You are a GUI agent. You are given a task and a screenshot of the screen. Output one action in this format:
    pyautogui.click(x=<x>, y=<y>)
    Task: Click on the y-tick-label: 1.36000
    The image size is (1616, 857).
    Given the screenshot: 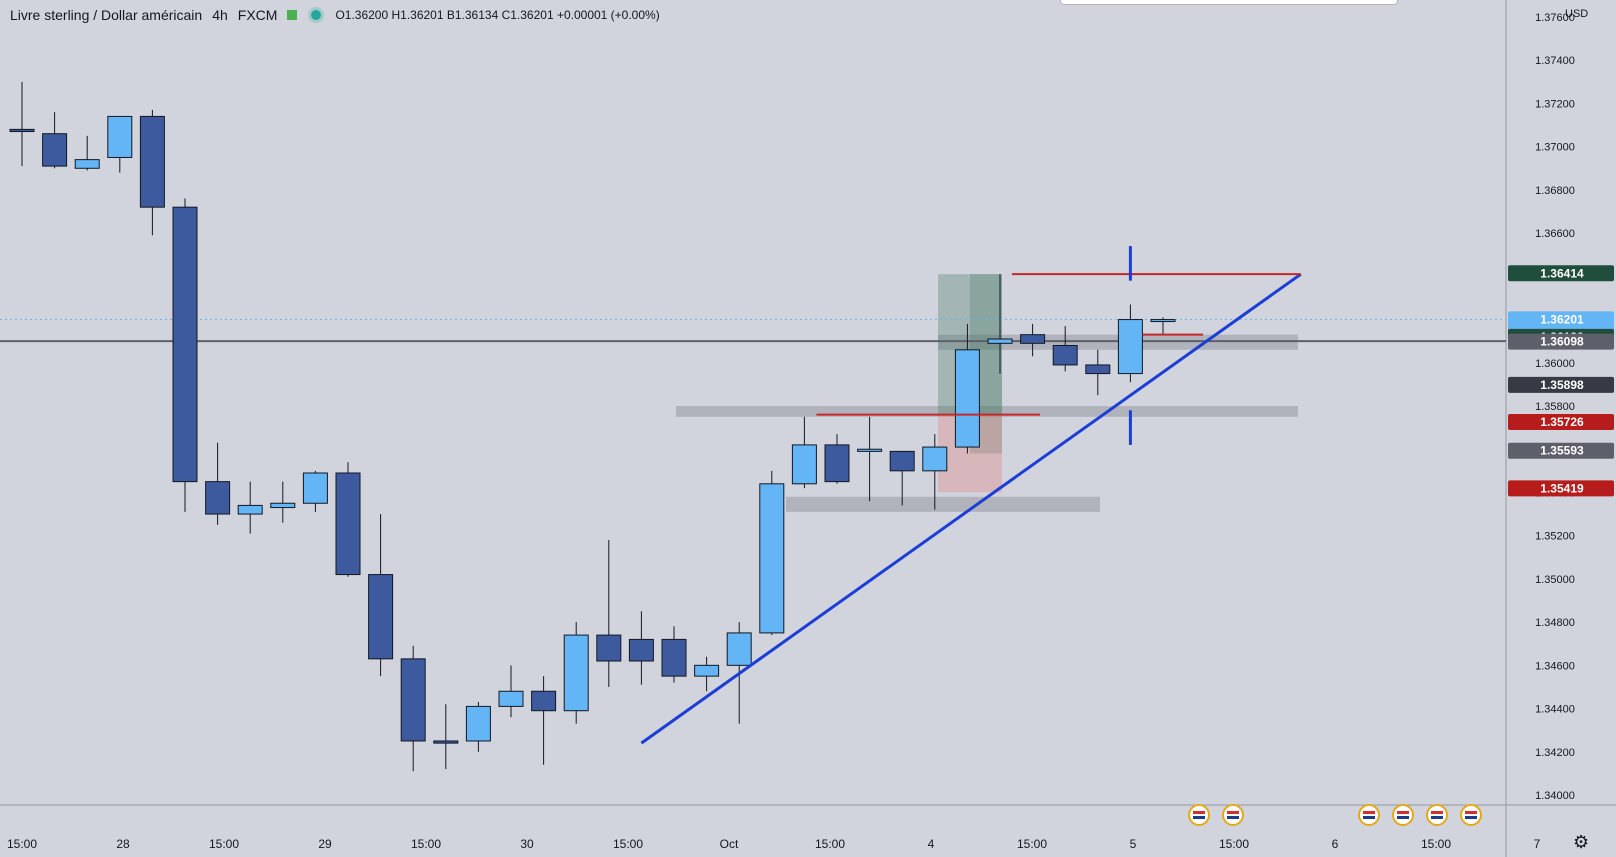 What is the action you would take?
    pyautogui.click(x=1555, y=364)
    